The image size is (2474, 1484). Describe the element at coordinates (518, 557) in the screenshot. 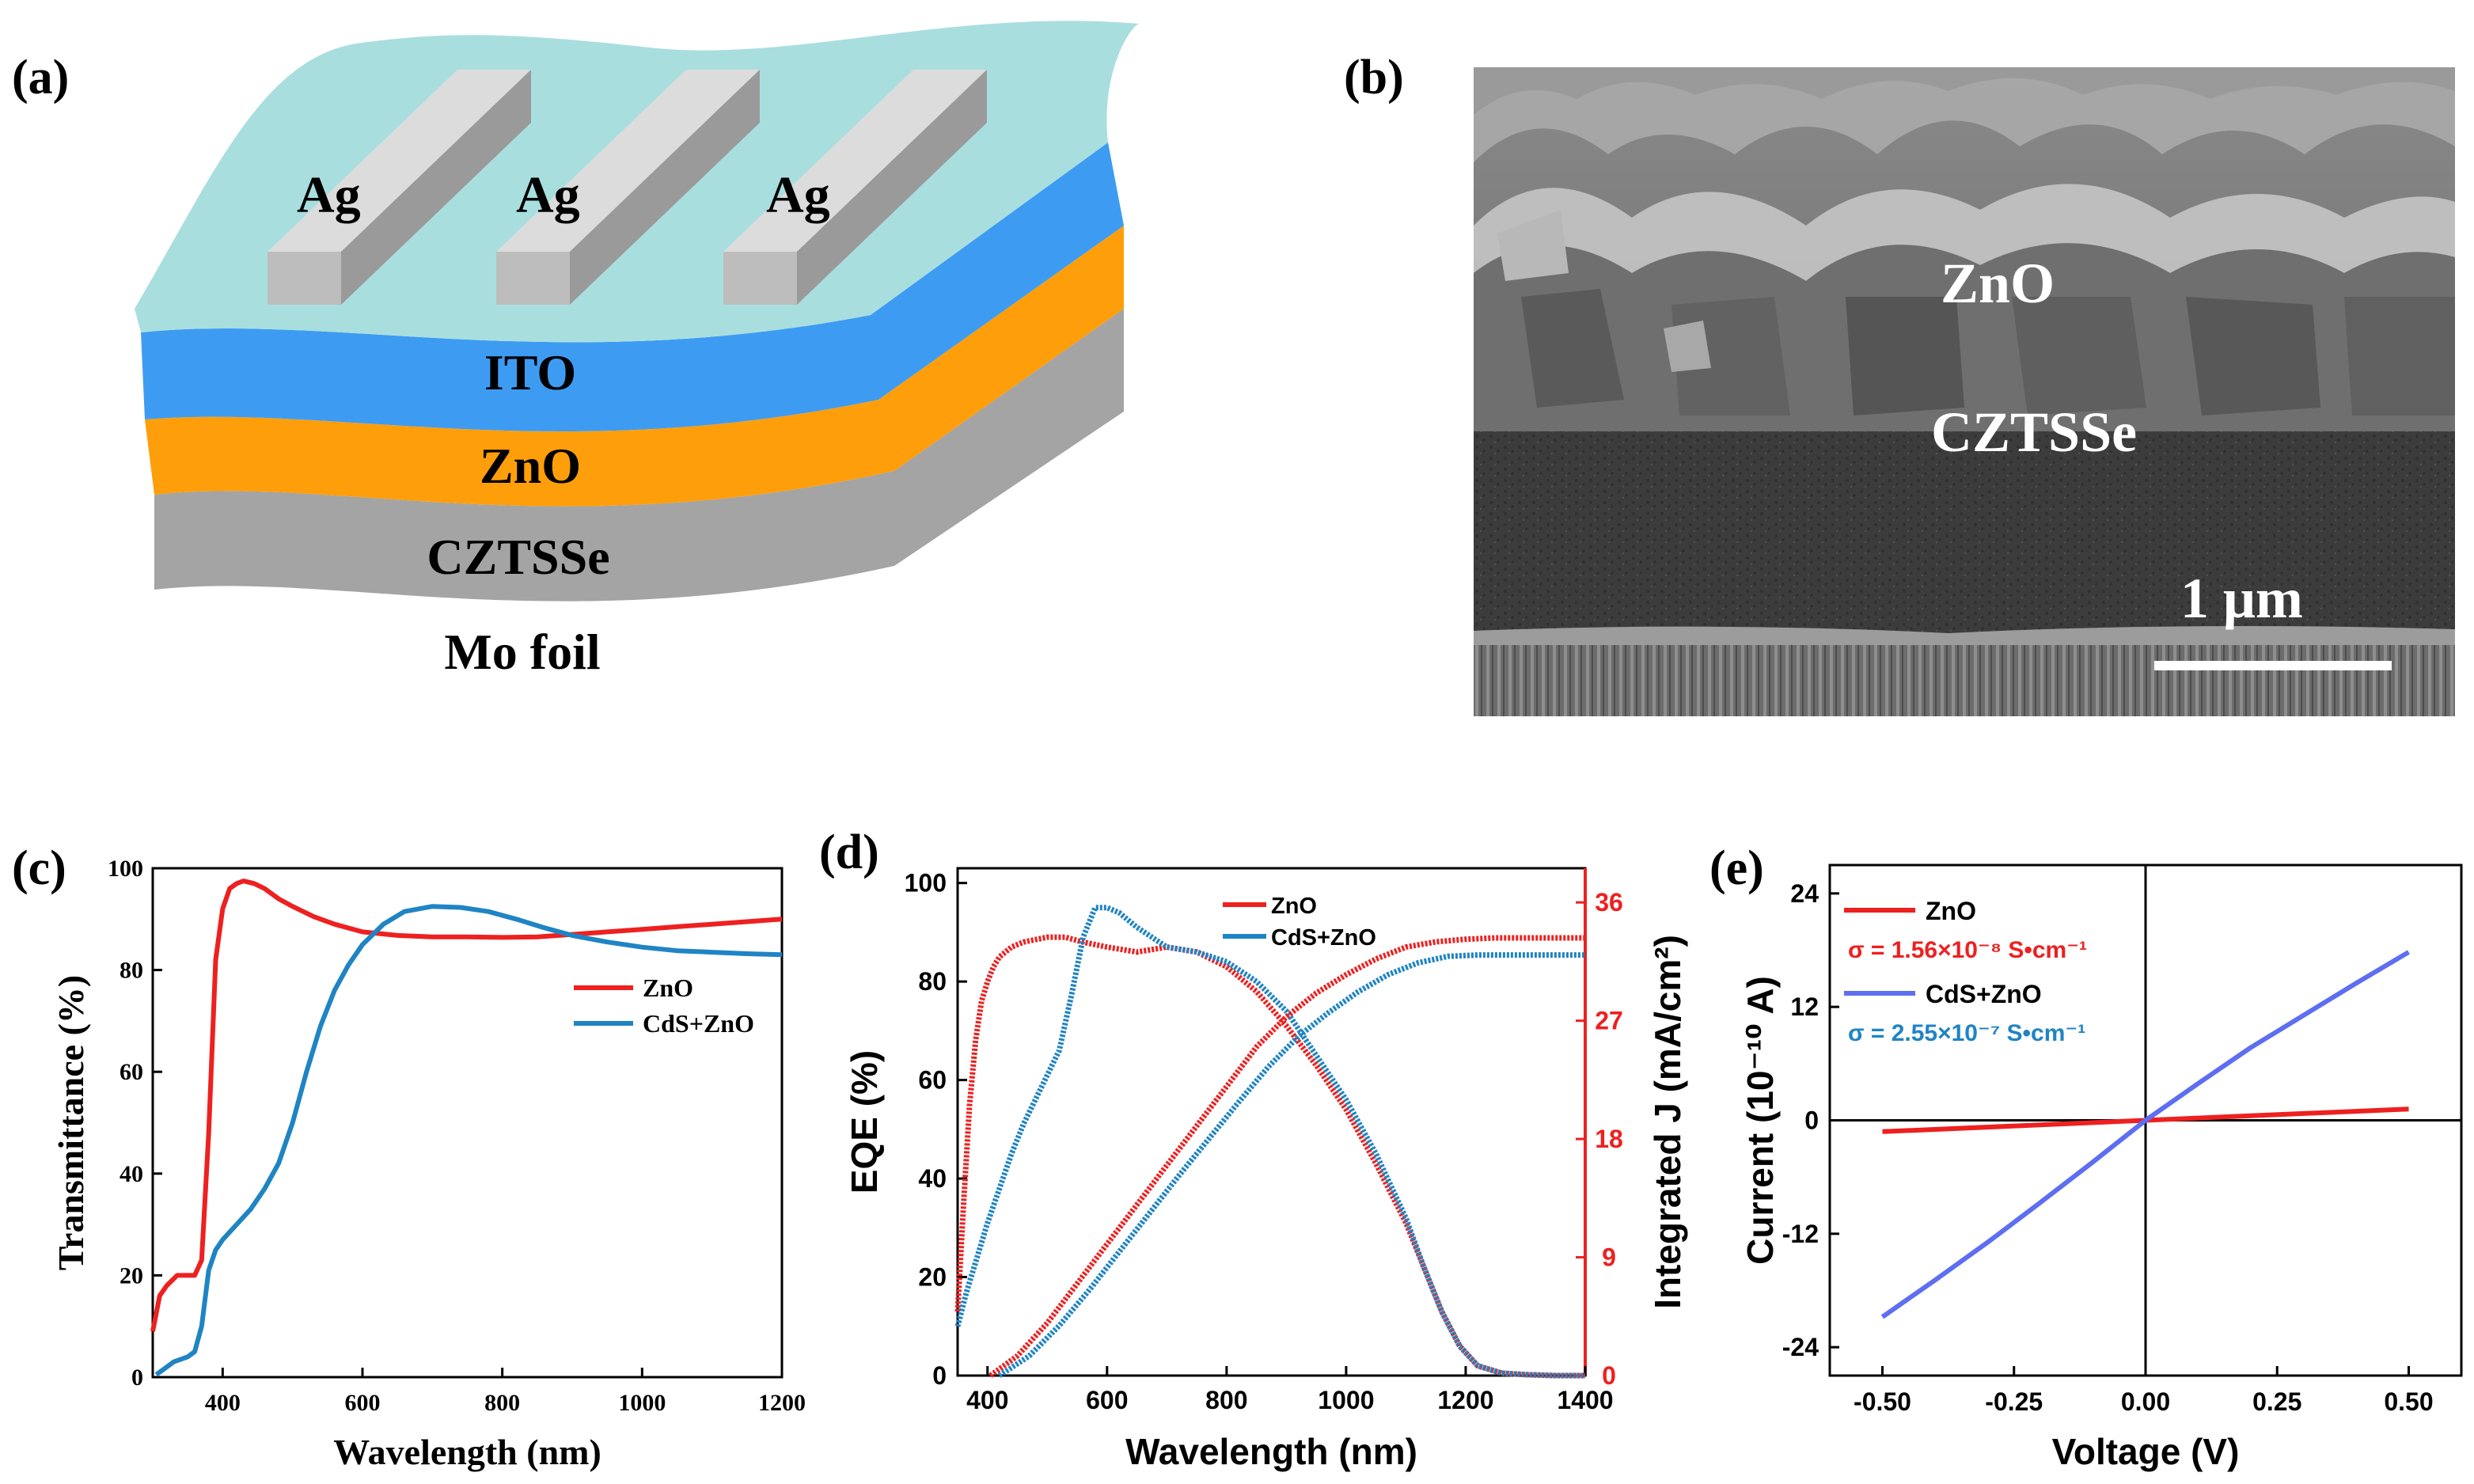

I see `layer-label-czts: CZTSSe` at that location.